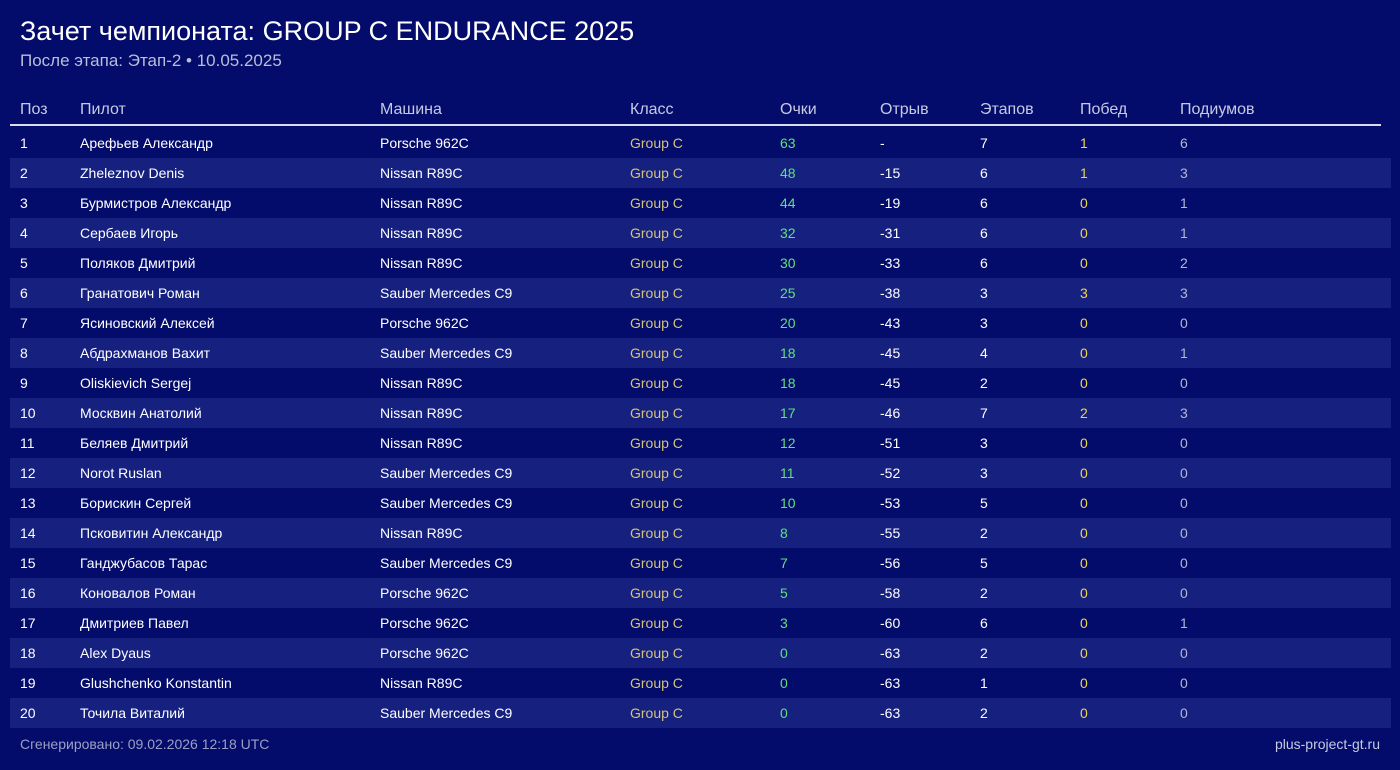 This screenshot has width=1400, height=770. What do you see at coordinates (1007, 109) in the screenshot?
I see `column-header-stages: Этапов` at bounding box center [1007, 109].